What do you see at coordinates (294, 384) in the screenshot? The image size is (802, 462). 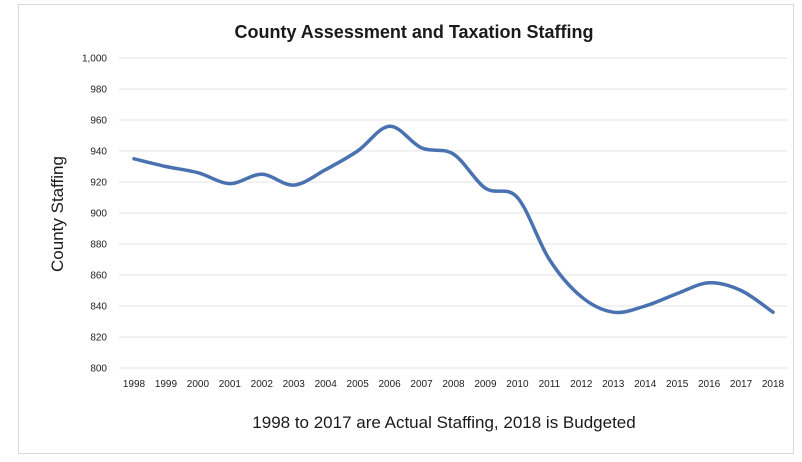 I see `x-tick-label: 2003` at bounding box center [294, 384].